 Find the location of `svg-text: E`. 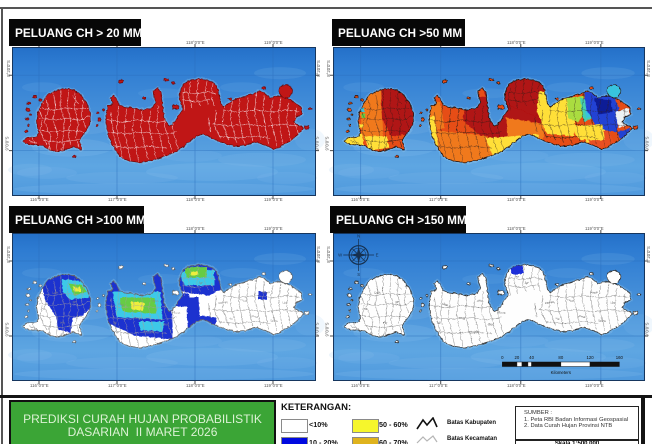

svg-text: E is located at coordinates (377, 255).